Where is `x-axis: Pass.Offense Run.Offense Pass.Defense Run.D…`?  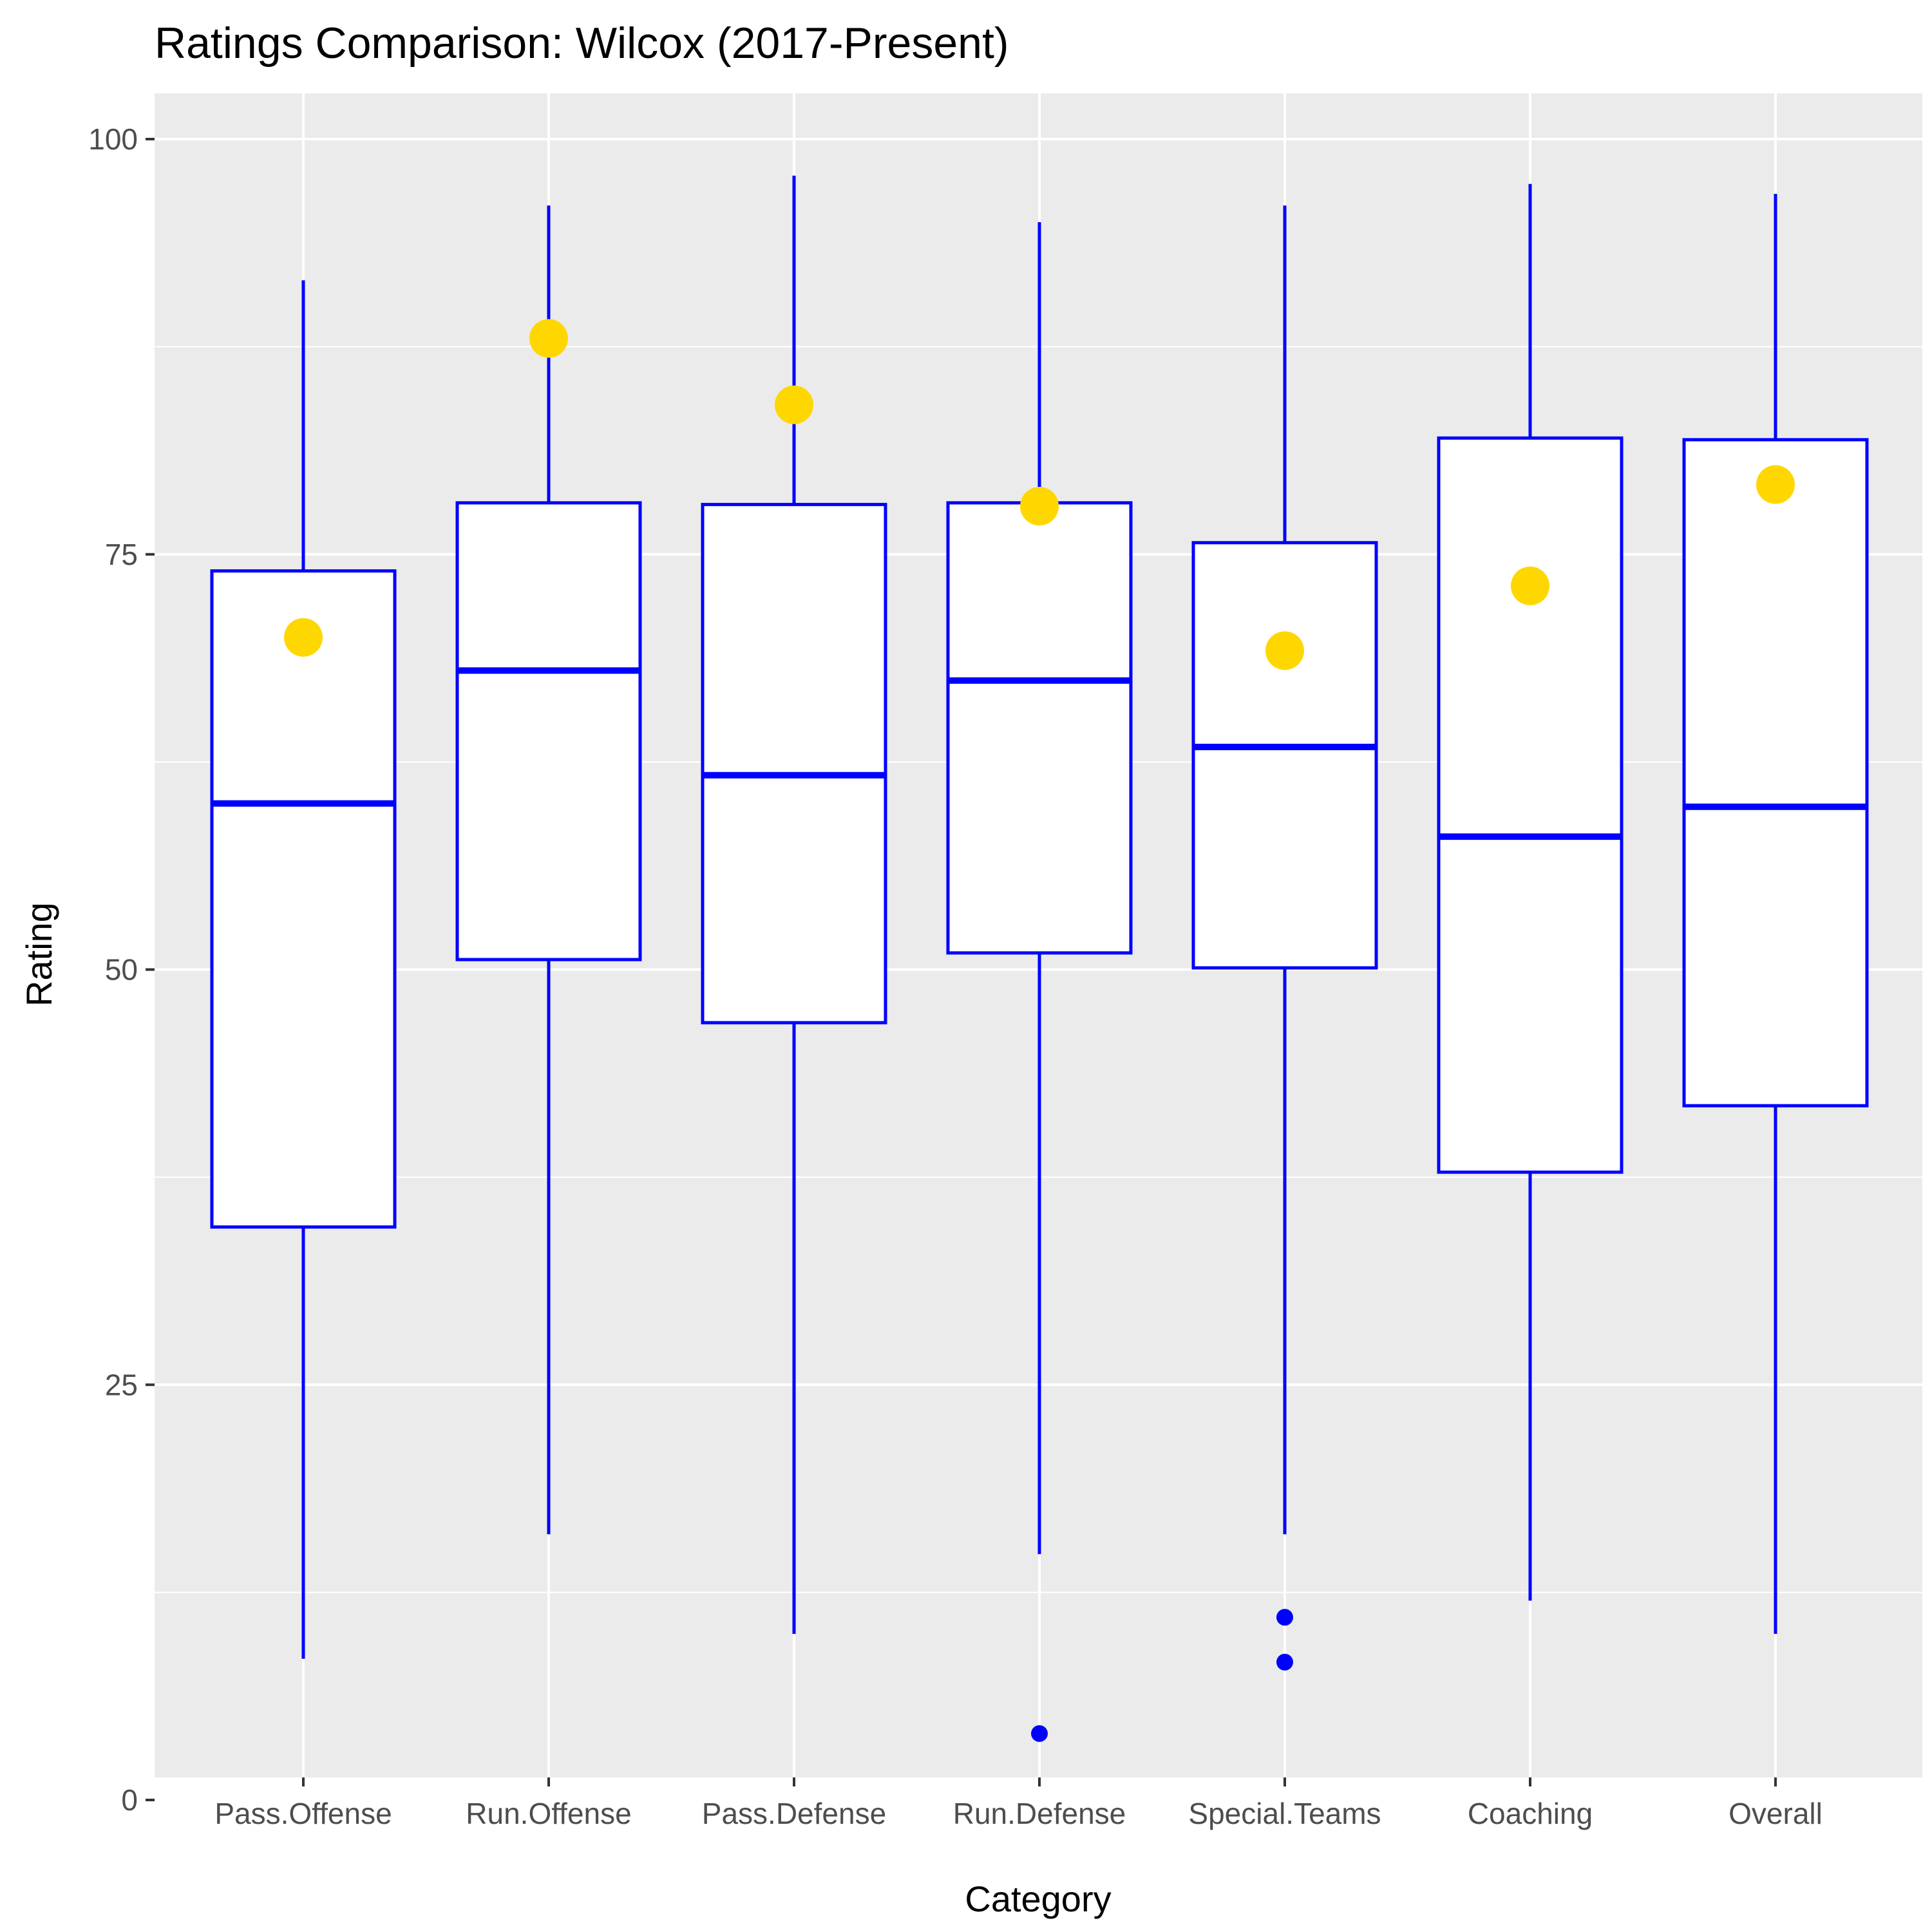 x-axis: Pass.Offense Run.Offense Pass.Defense Run.D… is located at coordinates (1018, 1803).